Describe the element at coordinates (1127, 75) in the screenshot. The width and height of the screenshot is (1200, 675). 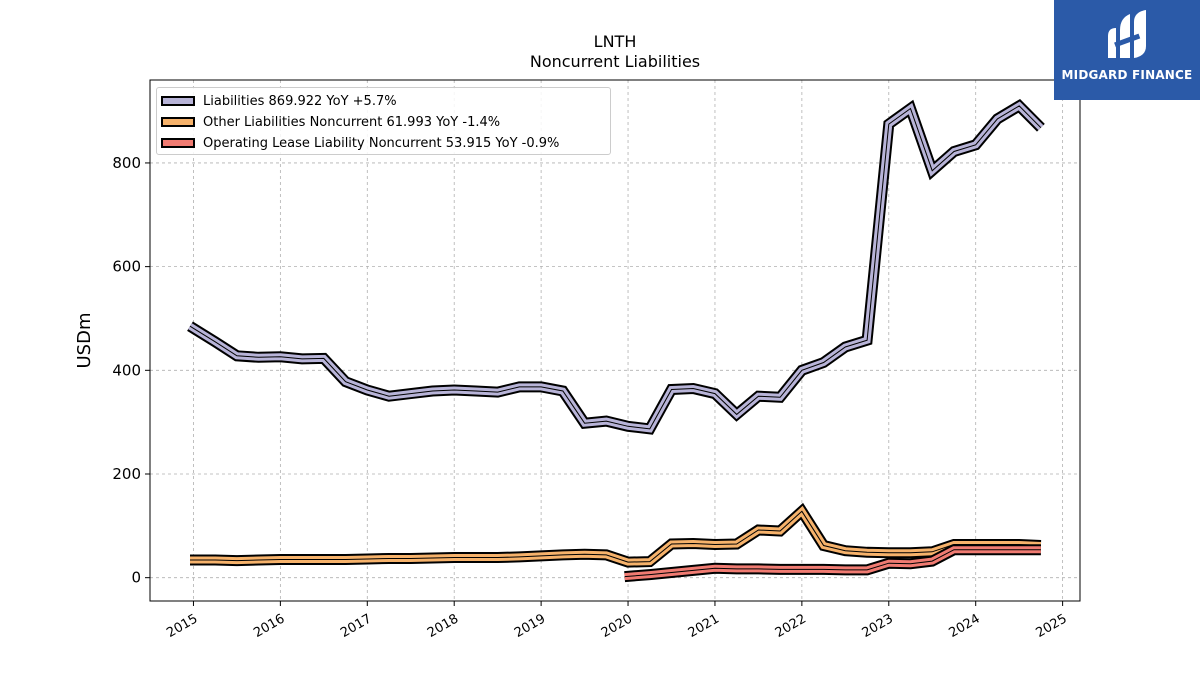
I see `logo-brand-text: MIDGARD FINANCE` at that location.